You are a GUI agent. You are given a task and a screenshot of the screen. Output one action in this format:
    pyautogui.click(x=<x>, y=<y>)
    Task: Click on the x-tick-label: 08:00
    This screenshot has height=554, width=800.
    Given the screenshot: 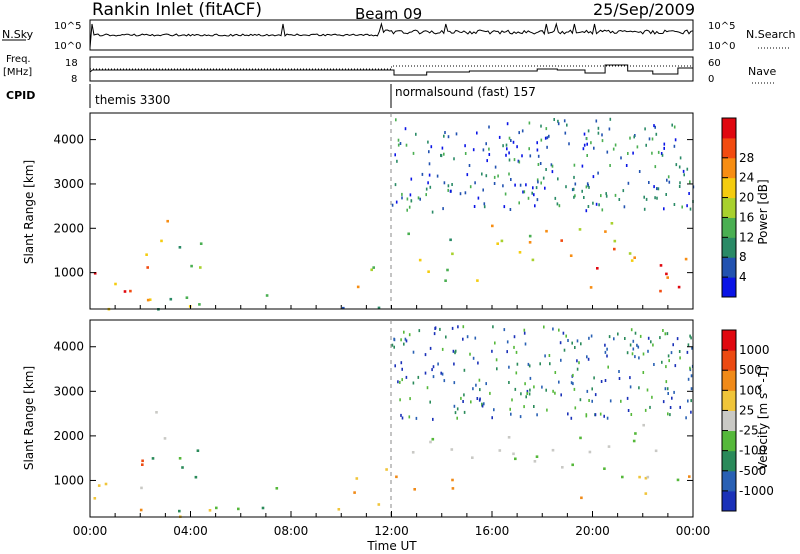 What is the action you would take?
    pyautogui.click(x=291, y=531)
    